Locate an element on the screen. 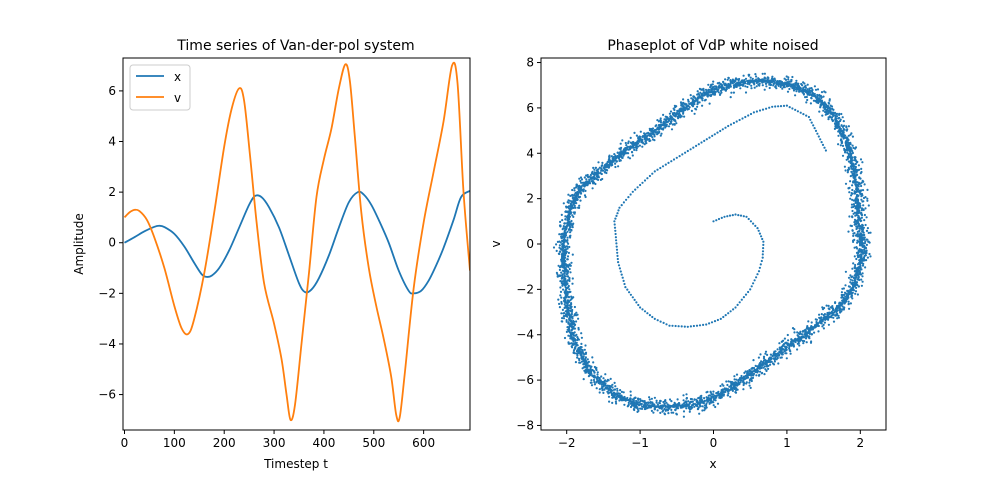  time-series-y-tick-label: 0 is located at coordinates (112, 243).